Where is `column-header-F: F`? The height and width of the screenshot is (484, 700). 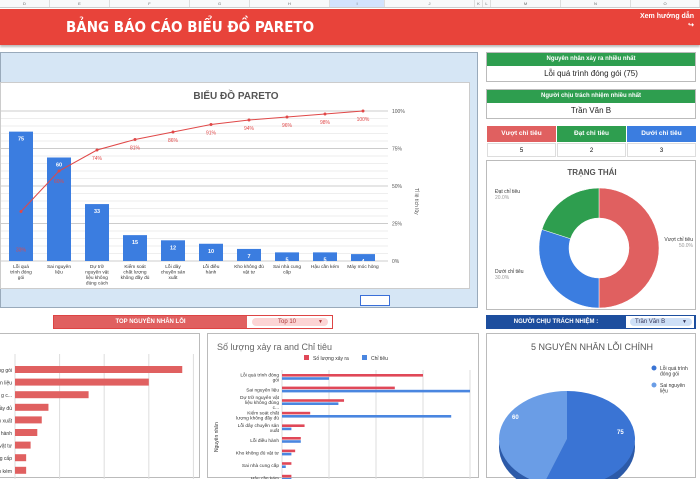 column-header-F: F is located at coordinates (150, 3).